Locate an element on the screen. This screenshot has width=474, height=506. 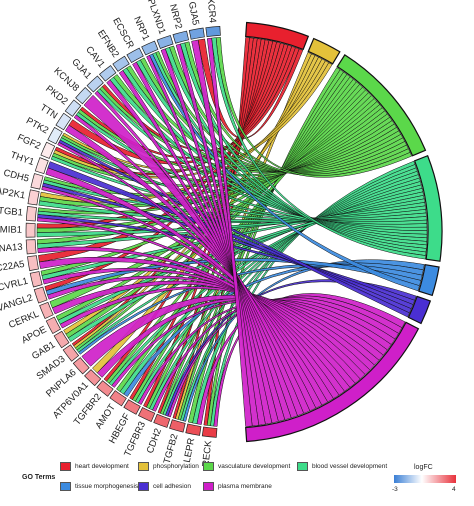
gene-label-cdh2: CDH2 is located at coordinates (154, 441).